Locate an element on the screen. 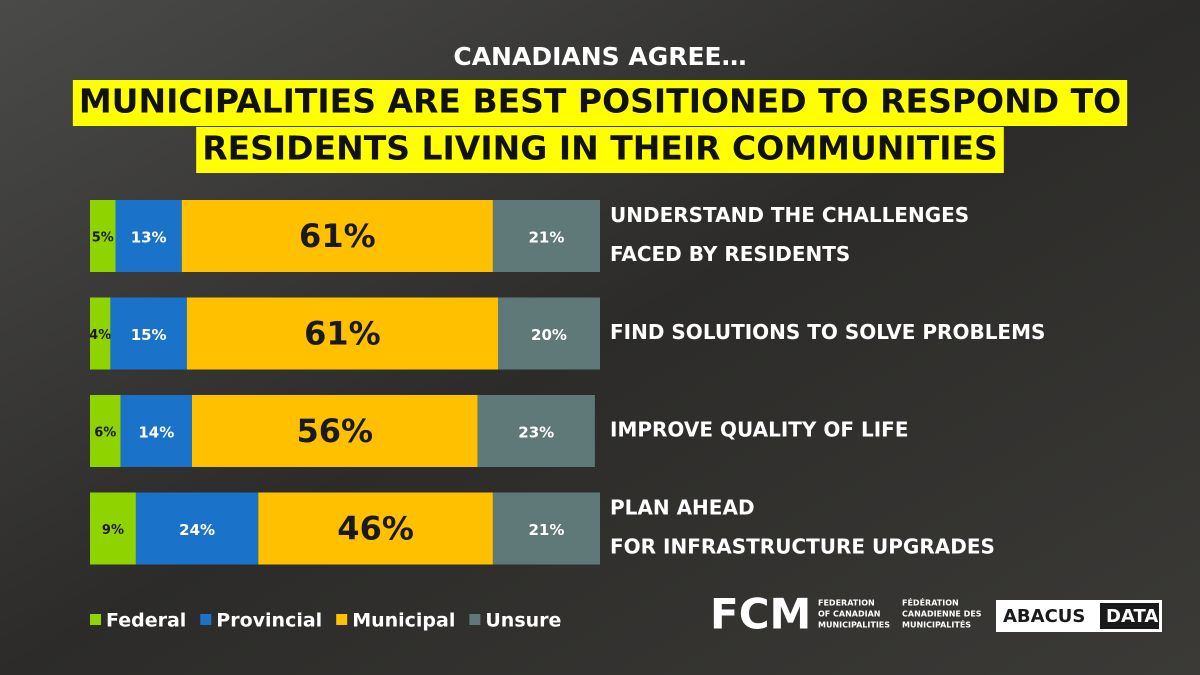  category-label: FIND SOLUTIONS TO SOLVE PROBLEMS is located at coordinates (827, 332).